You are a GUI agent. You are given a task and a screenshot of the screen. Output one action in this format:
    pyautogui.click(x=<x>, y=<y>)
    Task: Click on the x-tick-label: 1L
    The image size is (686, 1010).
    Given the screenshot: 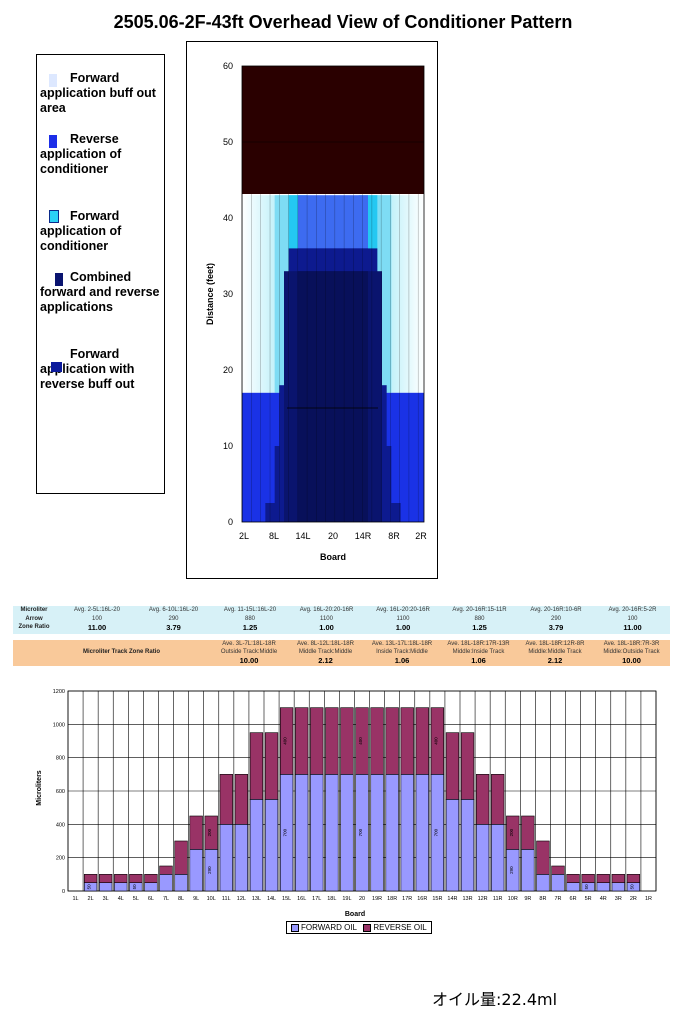 What is the action you would take?
    pyautogui.click(x=75, y=899)
    